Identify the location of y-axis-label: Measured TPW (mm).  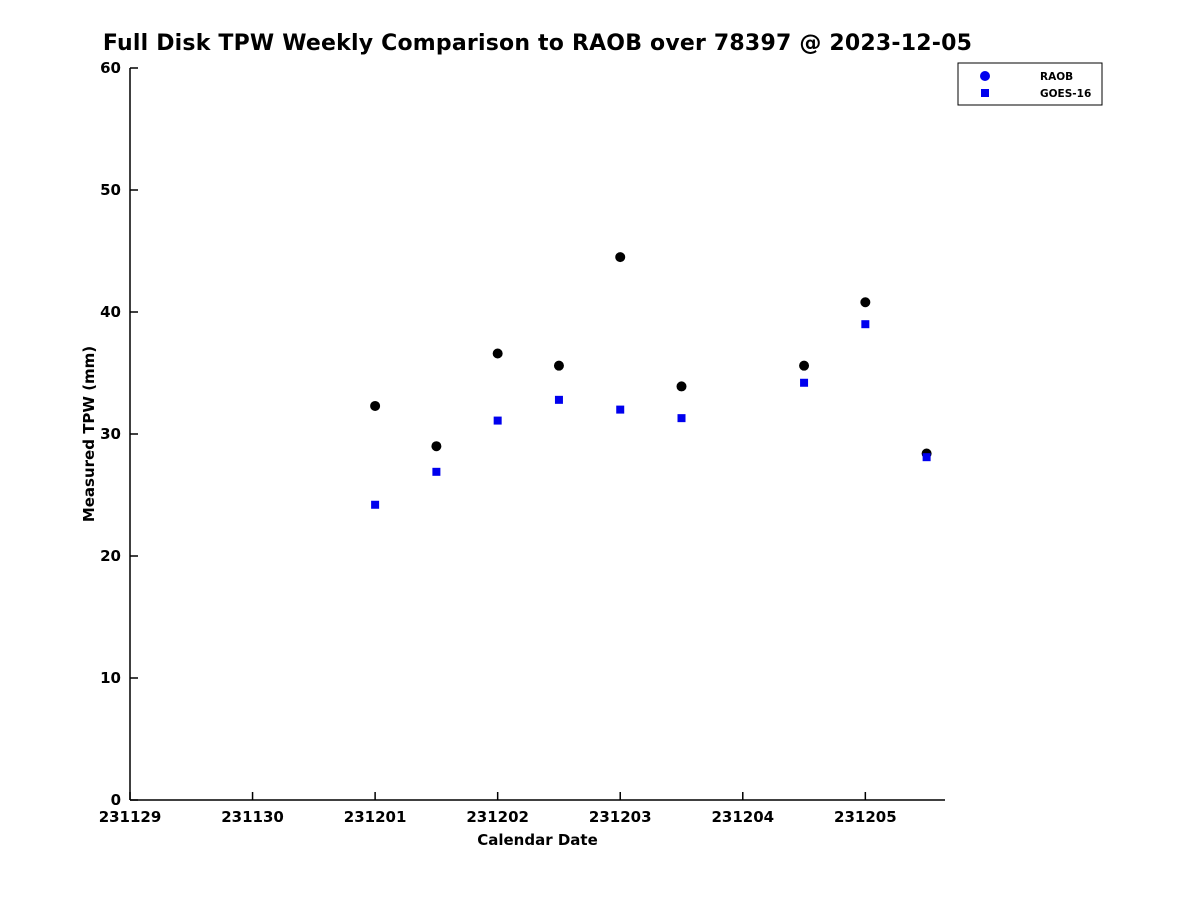
(89, 434).